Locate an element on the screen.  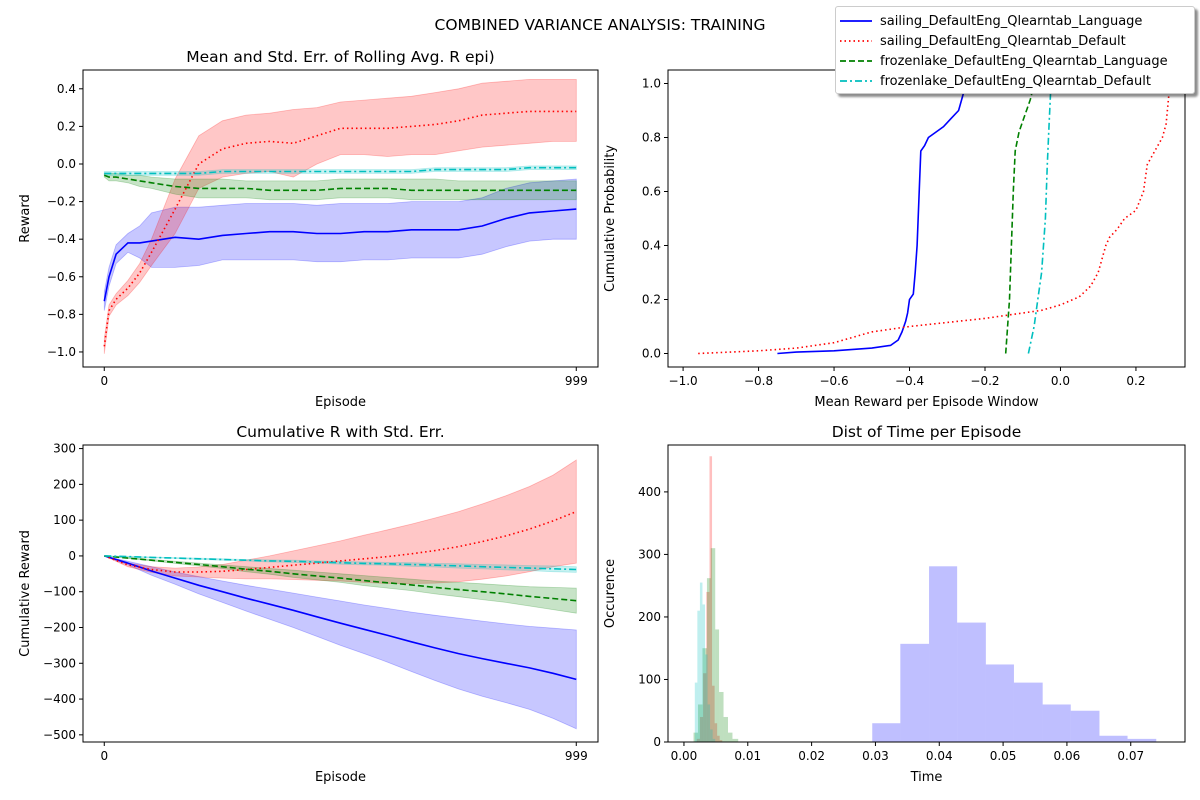
x-tick-label: −0.8 is located at coordinates (758, 381).